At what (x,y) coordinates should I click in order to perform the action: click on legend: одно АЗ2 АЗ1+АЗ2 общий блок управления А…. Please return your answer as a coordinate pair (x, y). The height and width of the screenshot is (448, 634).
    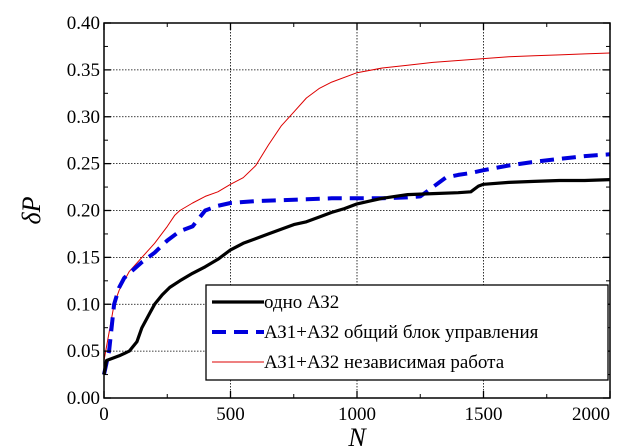
    Looking at the image, I should click on (407, 332).